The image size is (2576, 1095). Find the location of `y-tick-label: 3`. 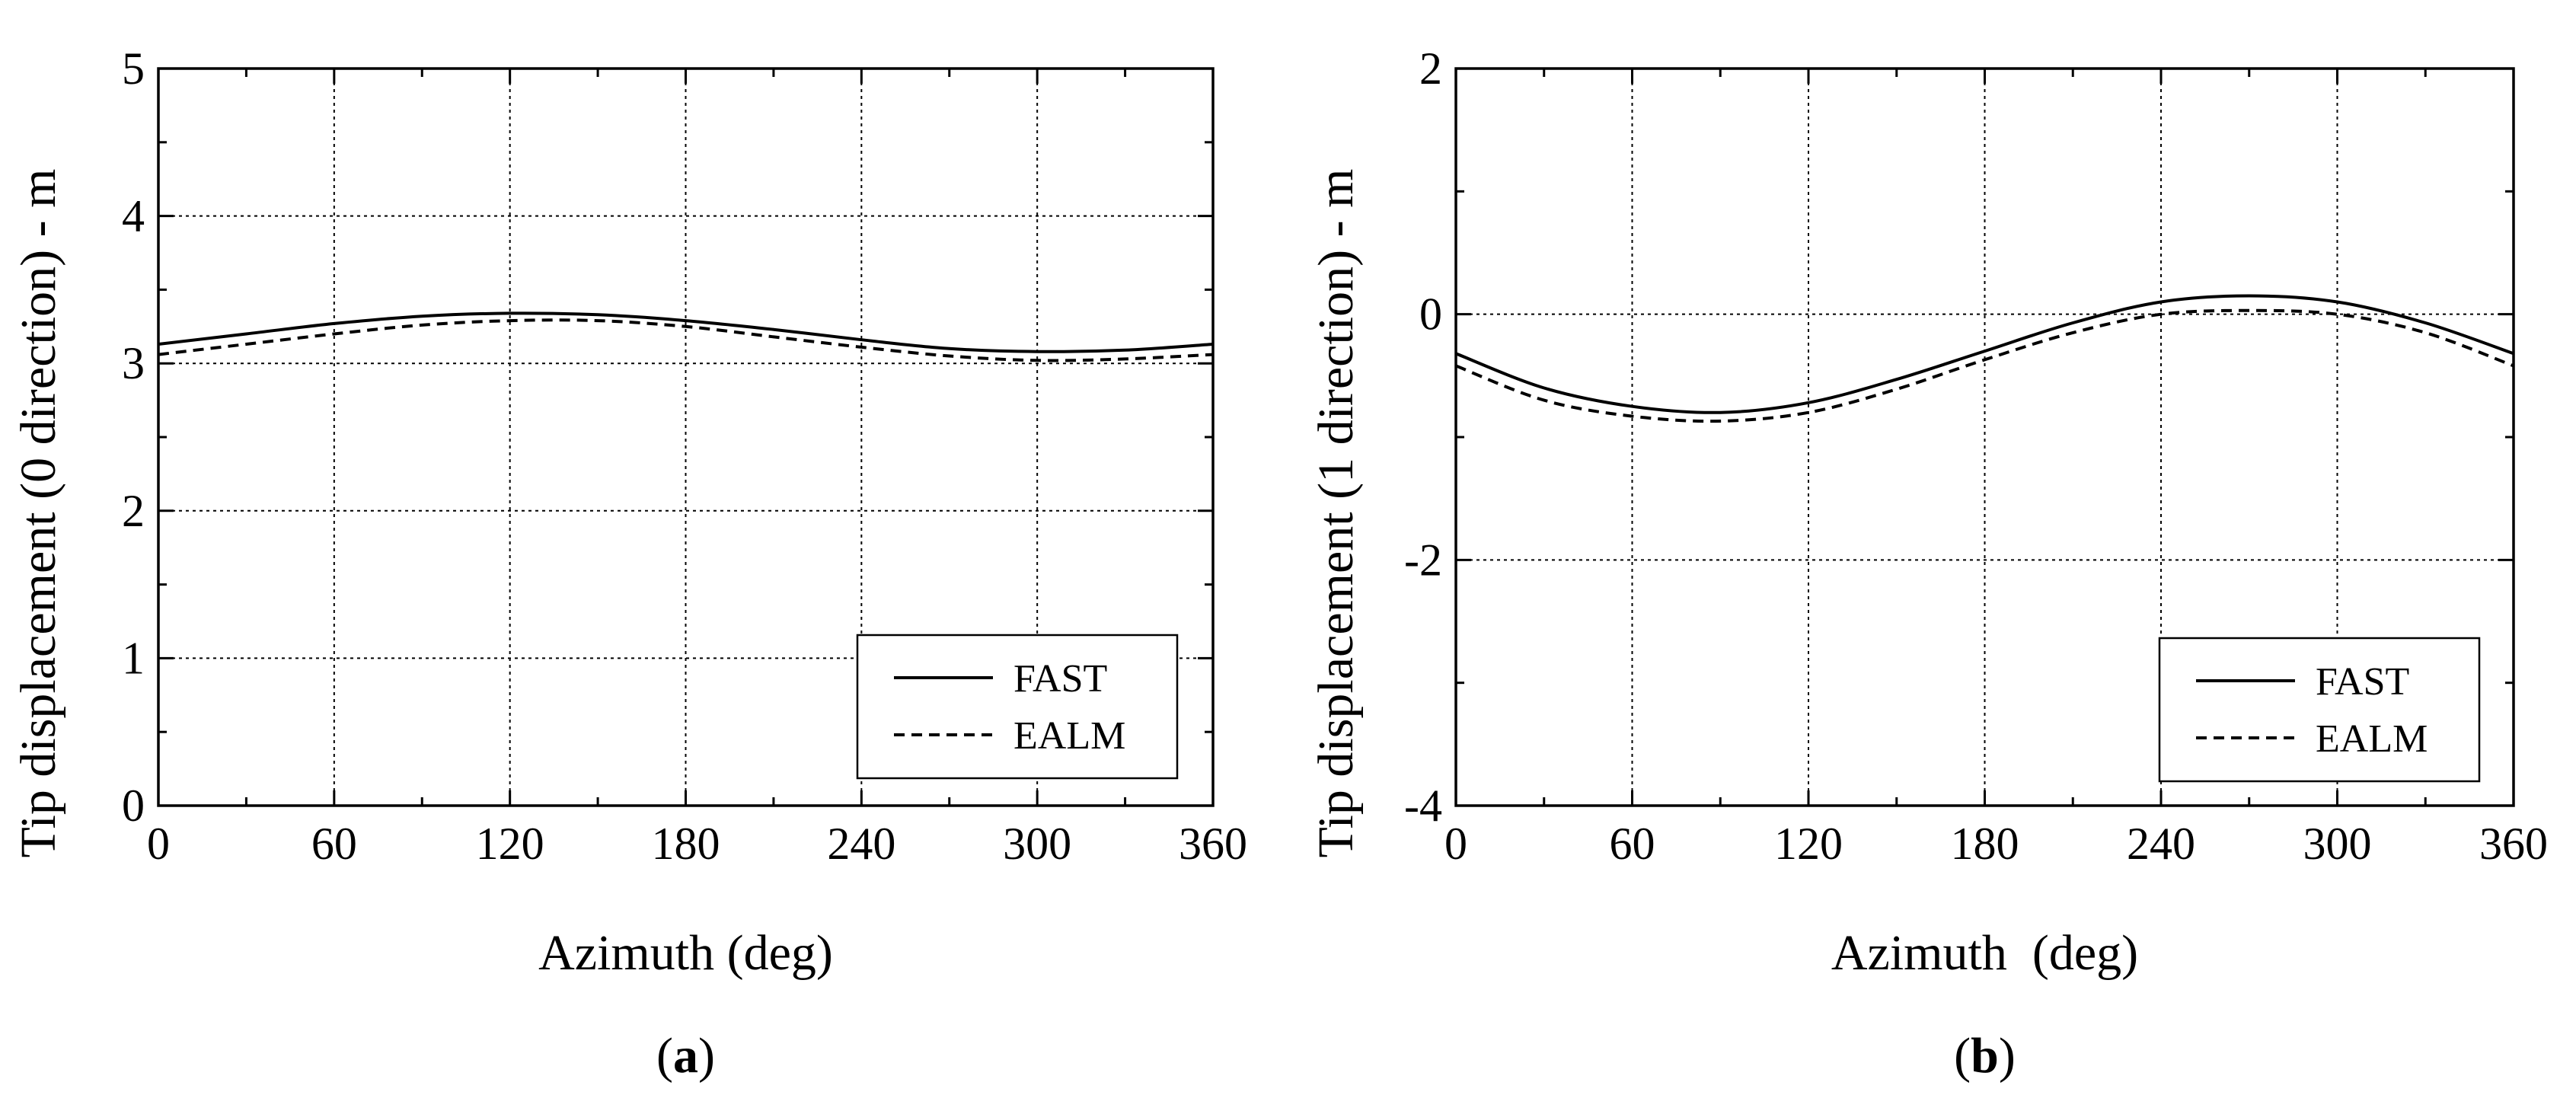

y-tick-label: 3 is located at coordinates (133, 363).